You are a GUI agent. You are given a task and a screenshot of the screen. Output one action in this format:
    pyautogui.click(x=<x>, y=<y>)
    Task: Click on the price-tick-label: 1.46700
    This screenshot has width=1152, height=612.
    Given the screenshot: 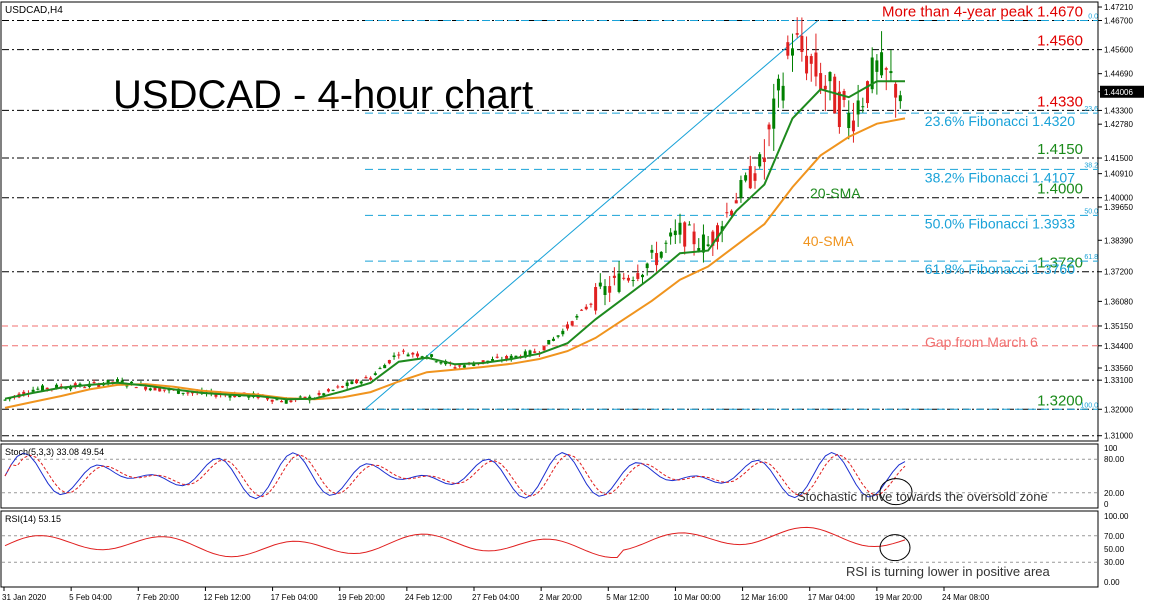 What is the action you would take?
    pyautogui.click(x=1118, y=21)
    